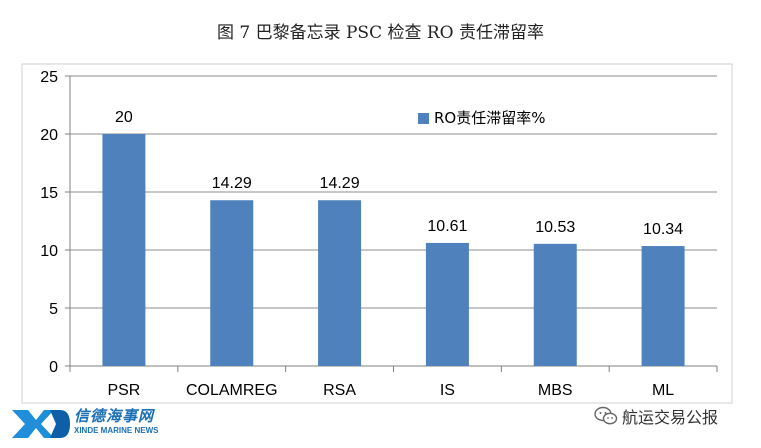 Image resolution: width=761 pixels, height=448 pixels. I want to click on data-label: 10.61, so click(447, 226).